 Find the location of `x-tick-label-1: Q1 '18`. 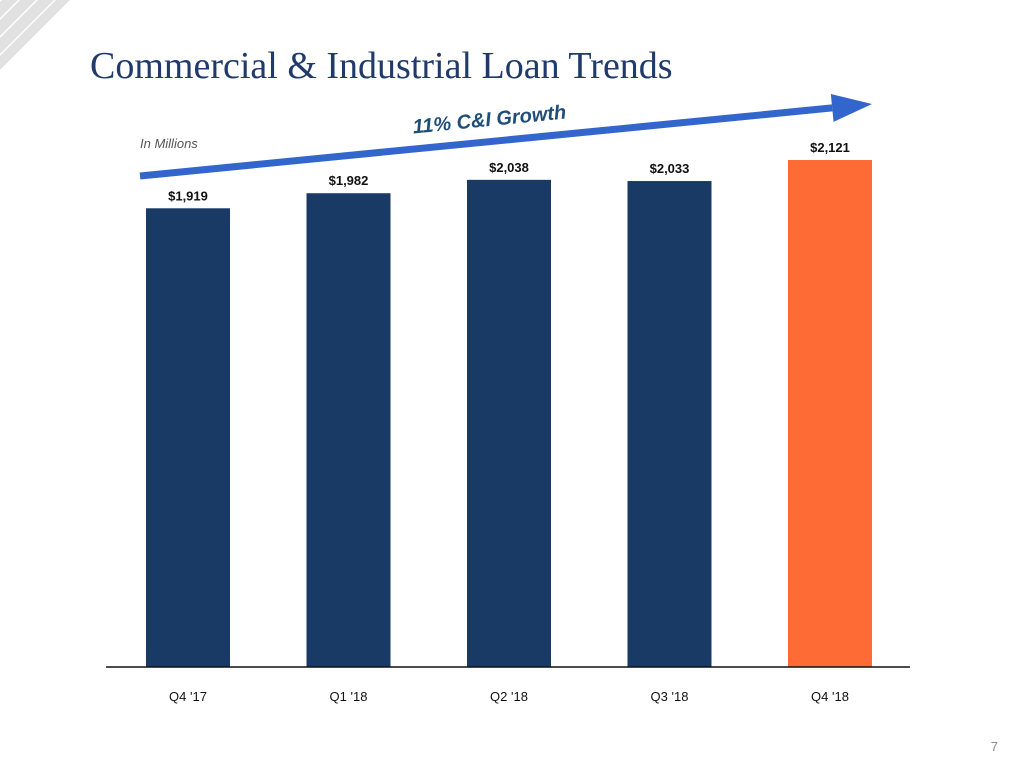

x-tick-label-1: Q1 '18 is located at coordinates (349, 696).